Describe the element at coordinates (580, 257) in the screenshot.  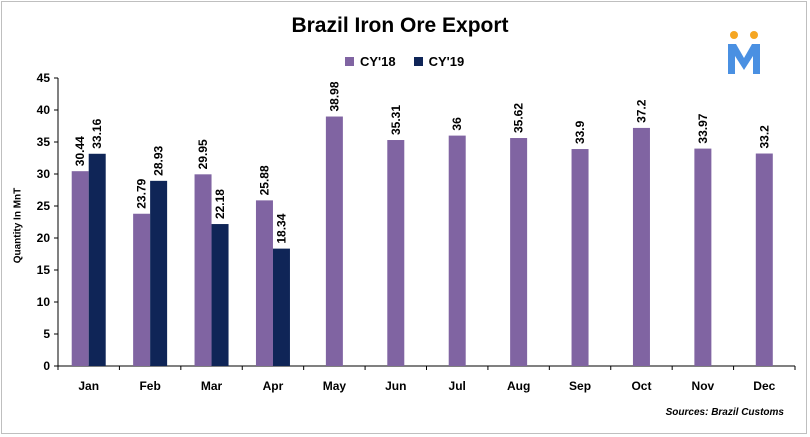
I see `bar-cy18-sep` at that location.